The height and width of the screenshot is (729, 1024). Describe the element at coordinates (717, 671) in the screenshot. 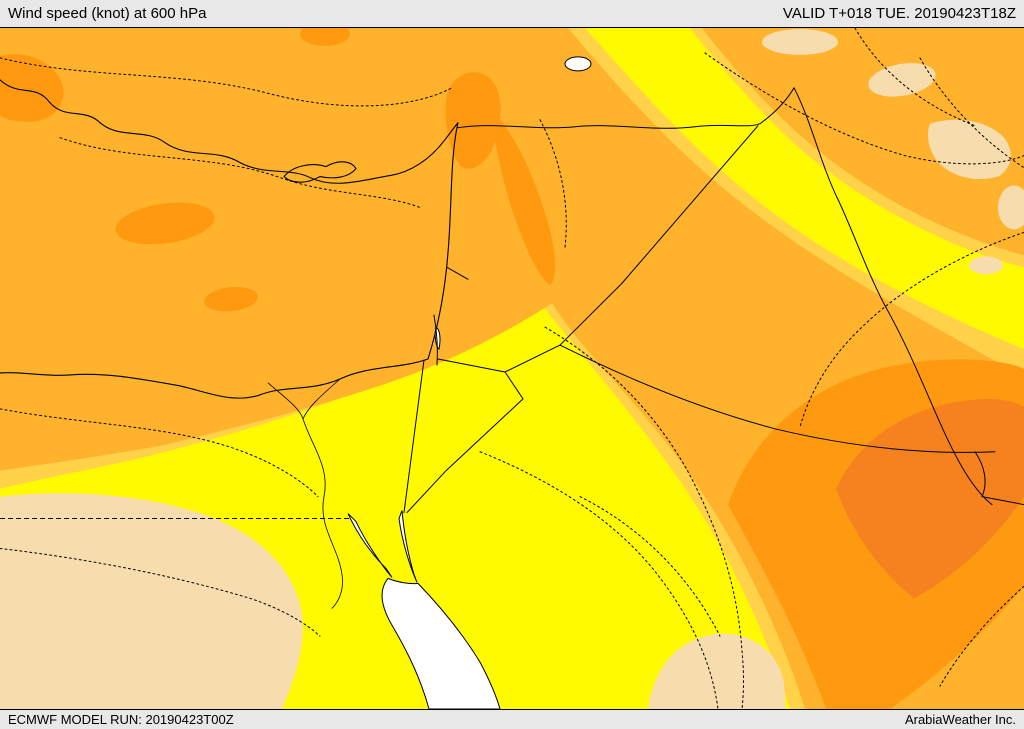

I see `wind-band-cream-bottomcenter` at that location.